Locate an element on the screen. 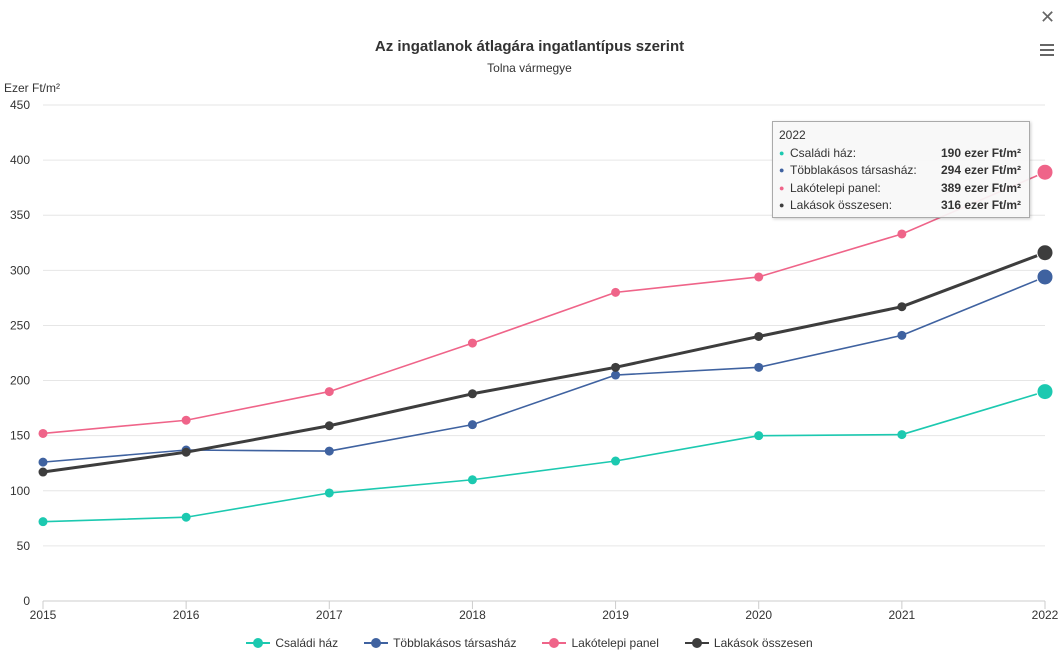 This screenshot has height=659, width=1059. hamburger-menu-icon is located at coordinates (1048, 51).